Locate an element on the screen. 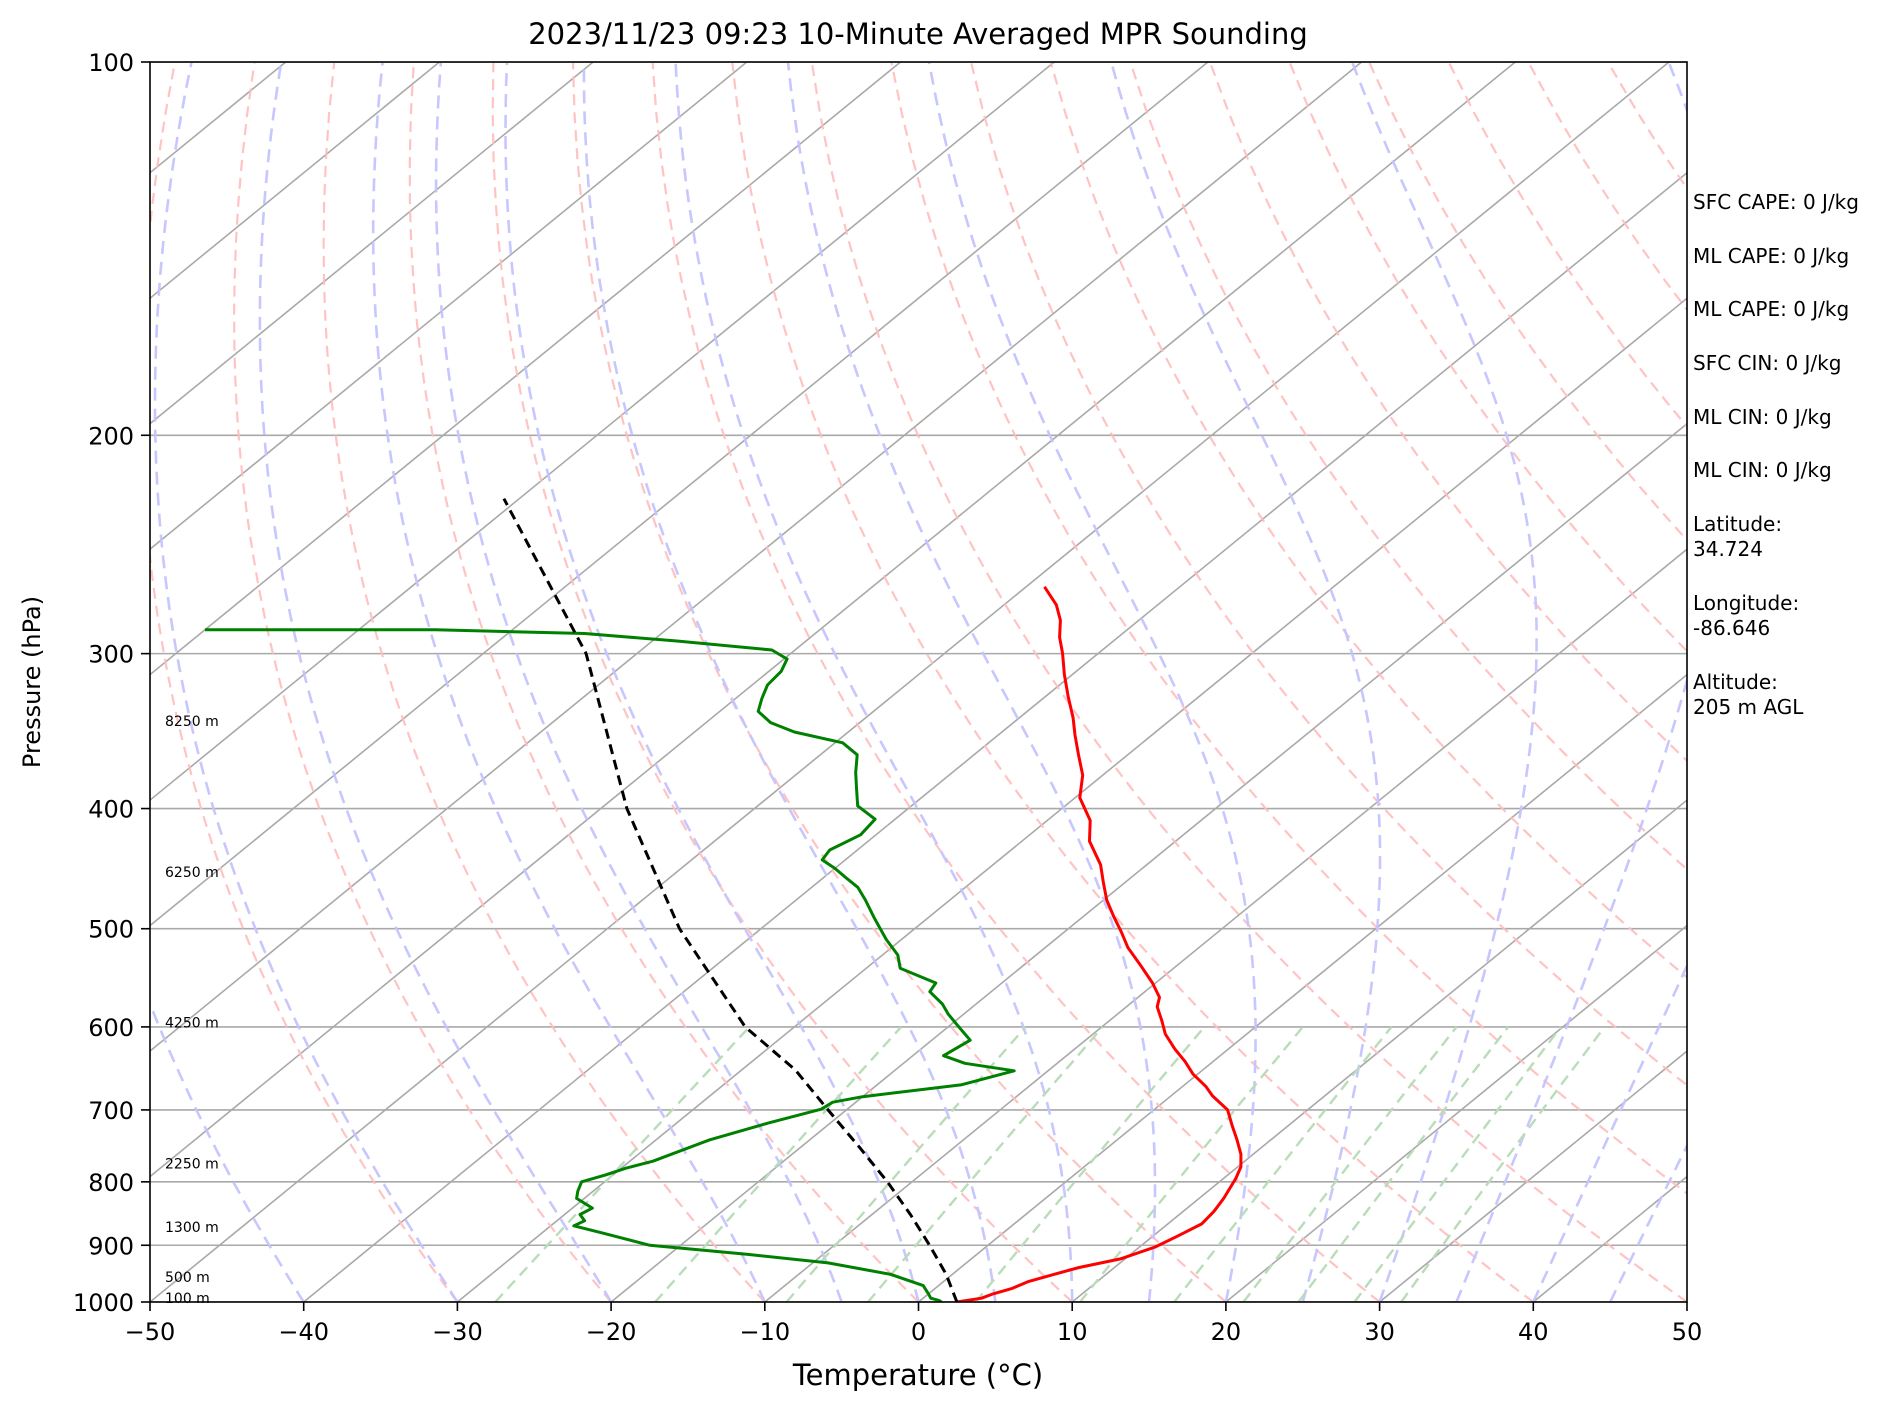 Image resolution: width=1893 pixels, height=1406 pixels. x-tick-label: −30 is located at coordinates (457, 1332).